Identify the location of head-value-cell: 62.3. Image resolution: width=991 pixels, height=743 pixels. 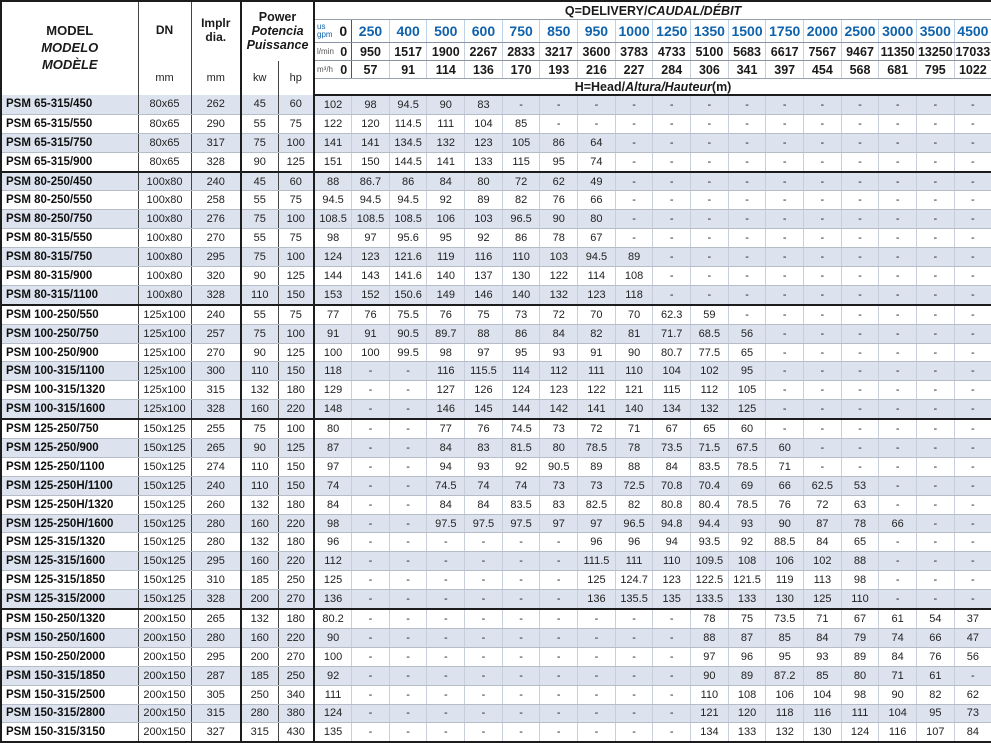
(672, 314).